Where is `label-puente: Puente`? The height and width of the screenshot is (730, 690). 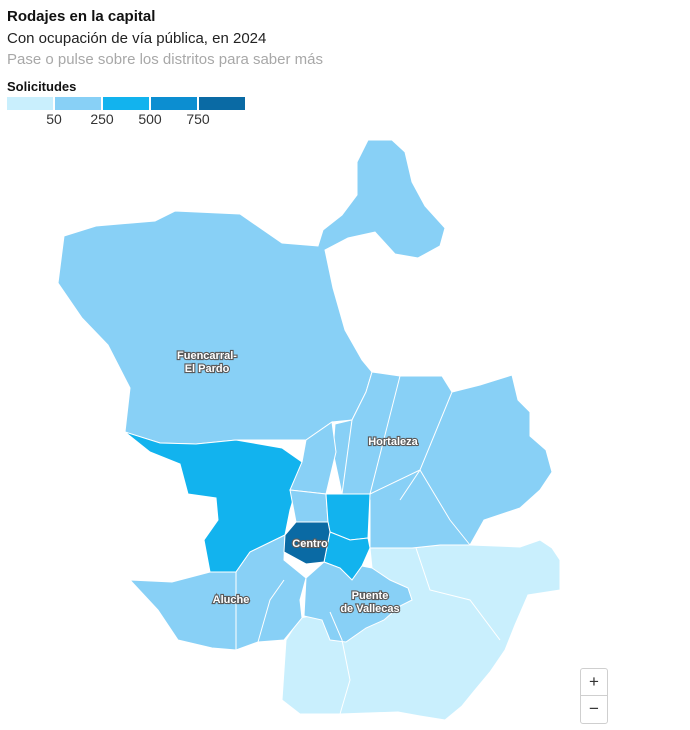 label-puente: Puente is located at coordinates (370, 596).